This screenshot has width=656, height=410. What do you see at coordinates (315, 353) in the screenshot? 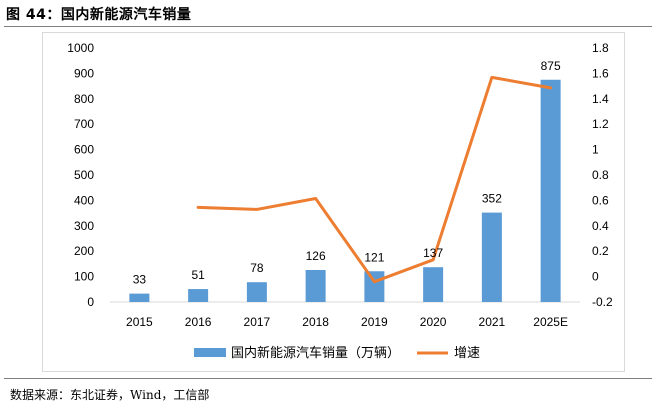
I see `legend-bar-label: 国内新能源汽车销量（万辆）` at bounding box center [315, 353].